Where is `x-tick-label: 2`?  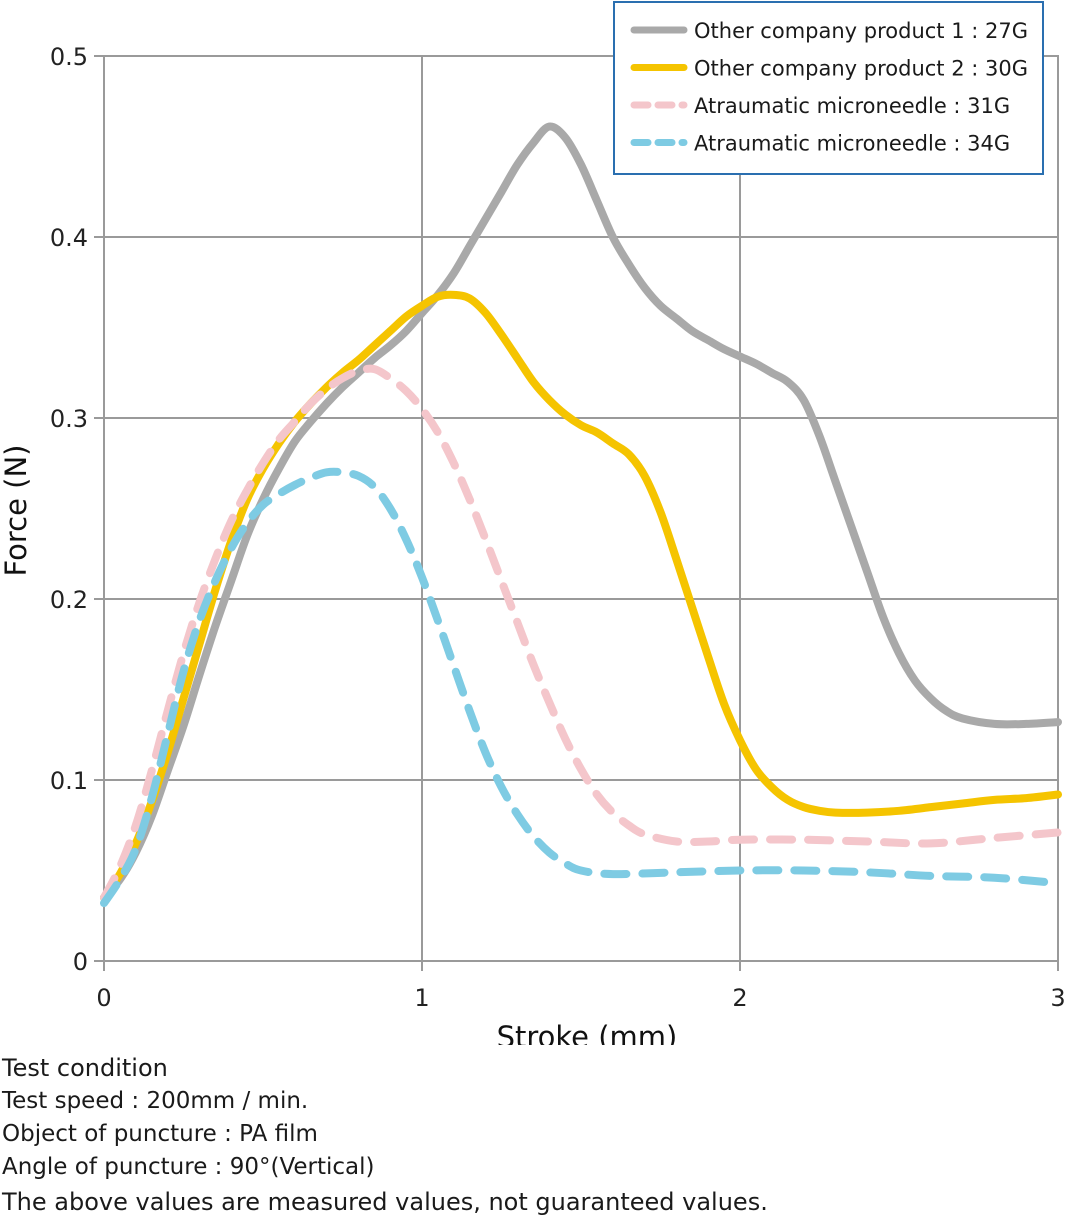
x-tick-label: 2 is located at coordinates (739, 998).